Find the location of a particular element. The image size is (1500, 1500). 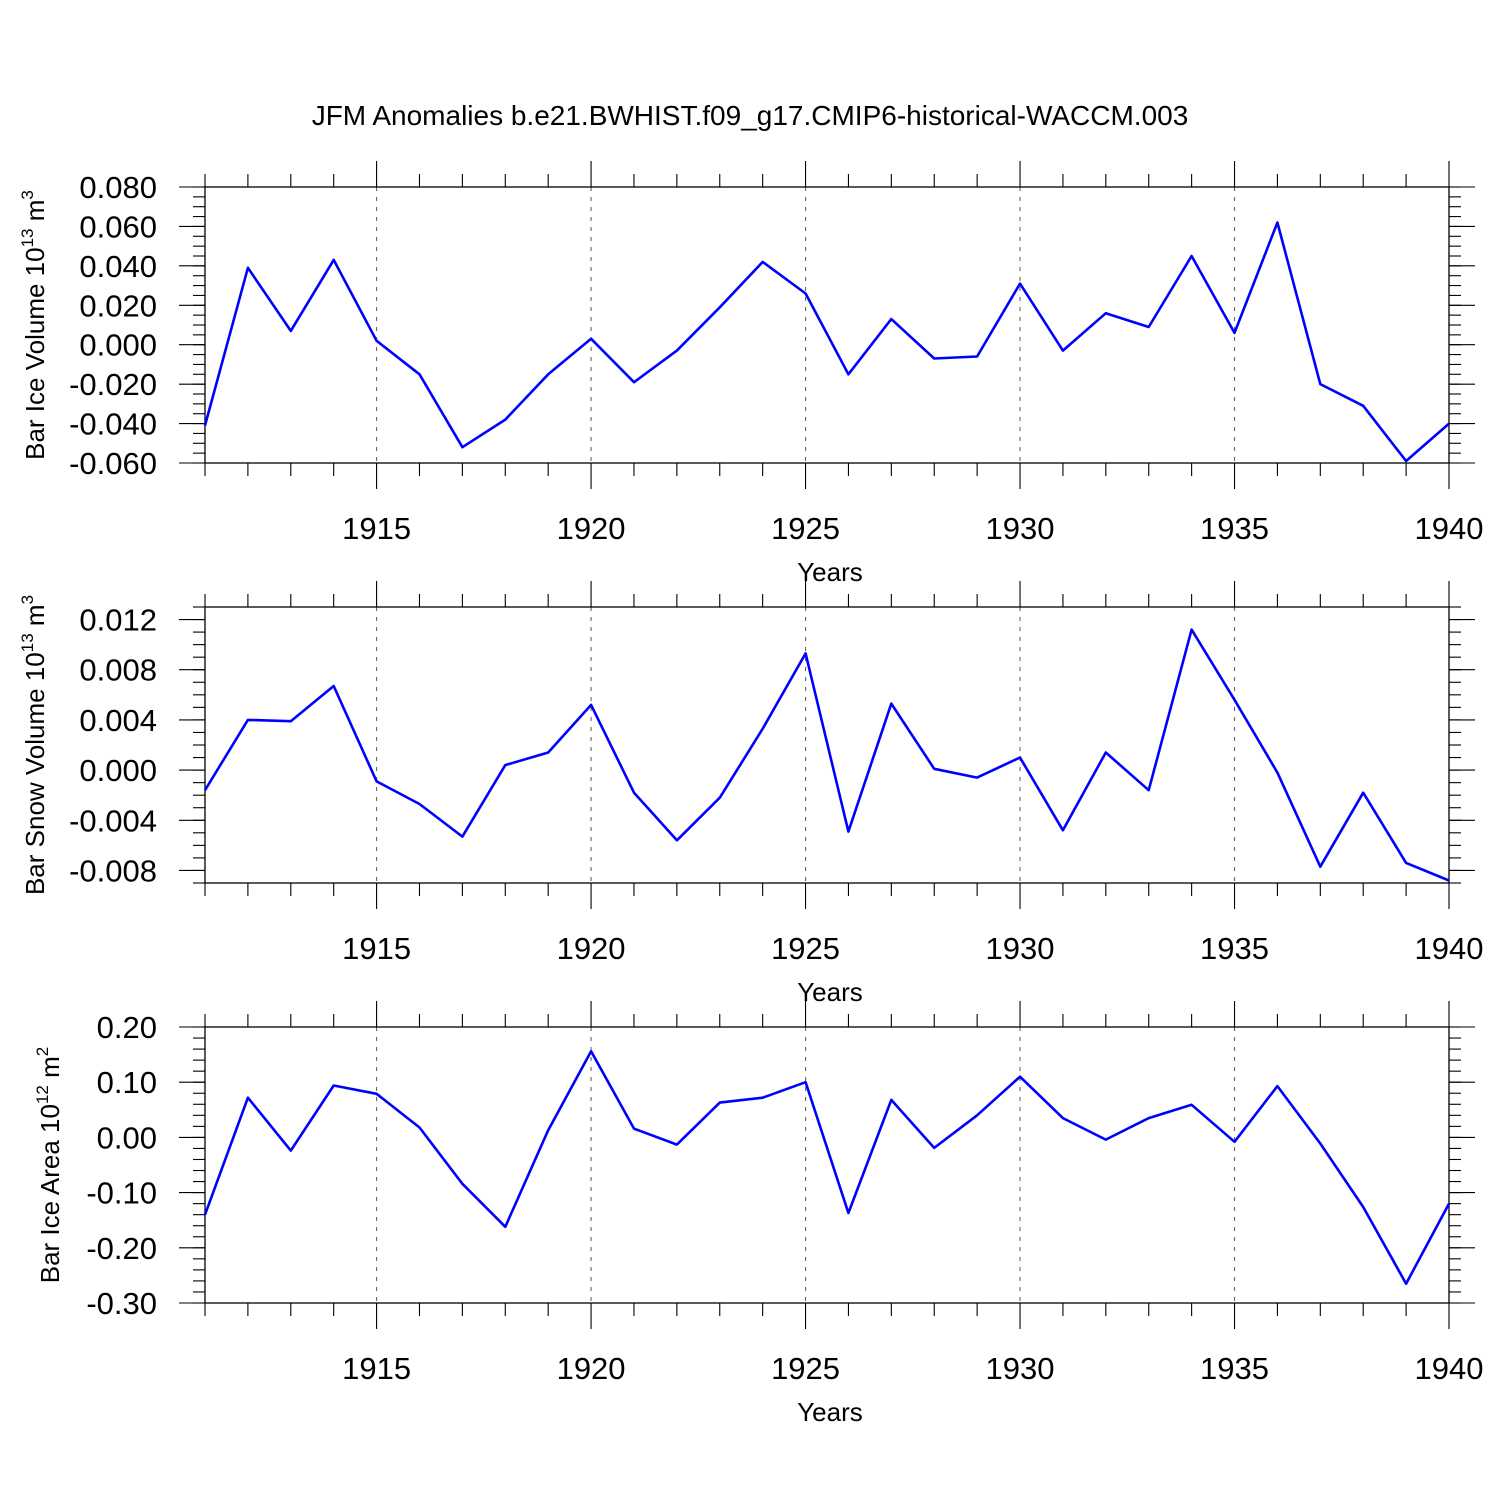

y-tick-label: -0.10 is located at coordinates (121, 1193).